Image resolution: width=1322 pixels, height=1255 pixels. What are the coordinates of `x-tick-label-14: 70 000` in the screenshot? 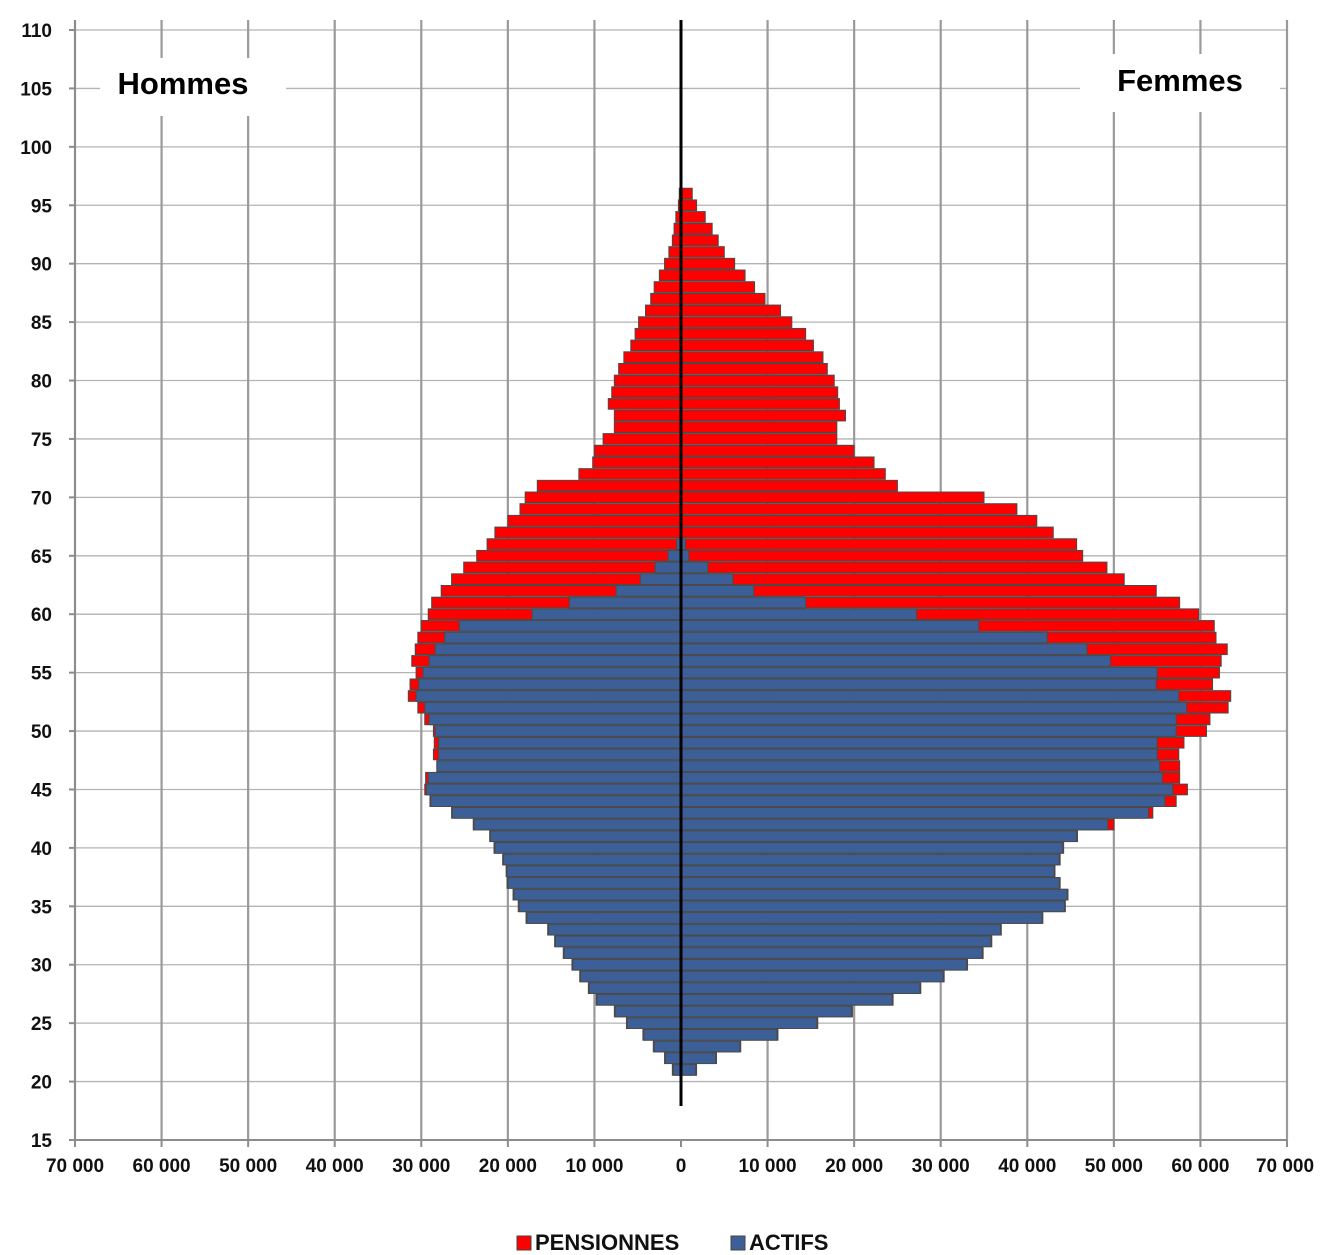 It's located at (1285, 1166).